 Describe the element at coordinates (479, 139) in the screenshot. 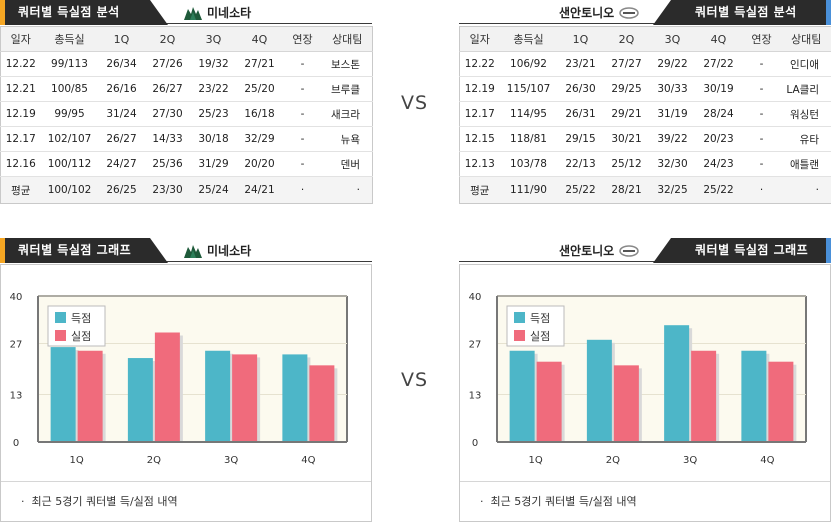

I see `table-cell: 12.15` at that location.